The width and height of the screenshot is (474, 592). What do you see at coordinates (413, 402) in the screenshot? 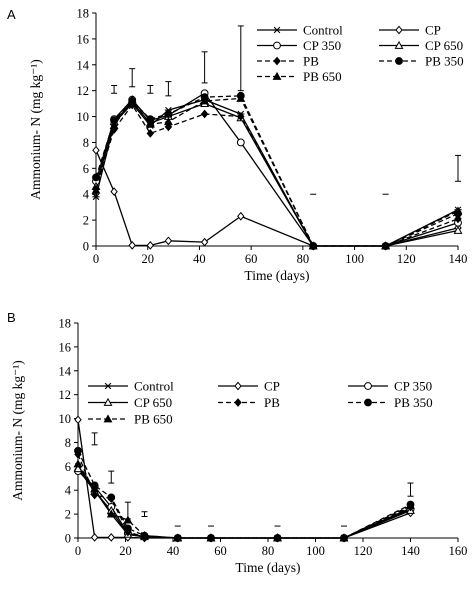
I see `legend-label: PB 350` at bounding box center [413, 402].